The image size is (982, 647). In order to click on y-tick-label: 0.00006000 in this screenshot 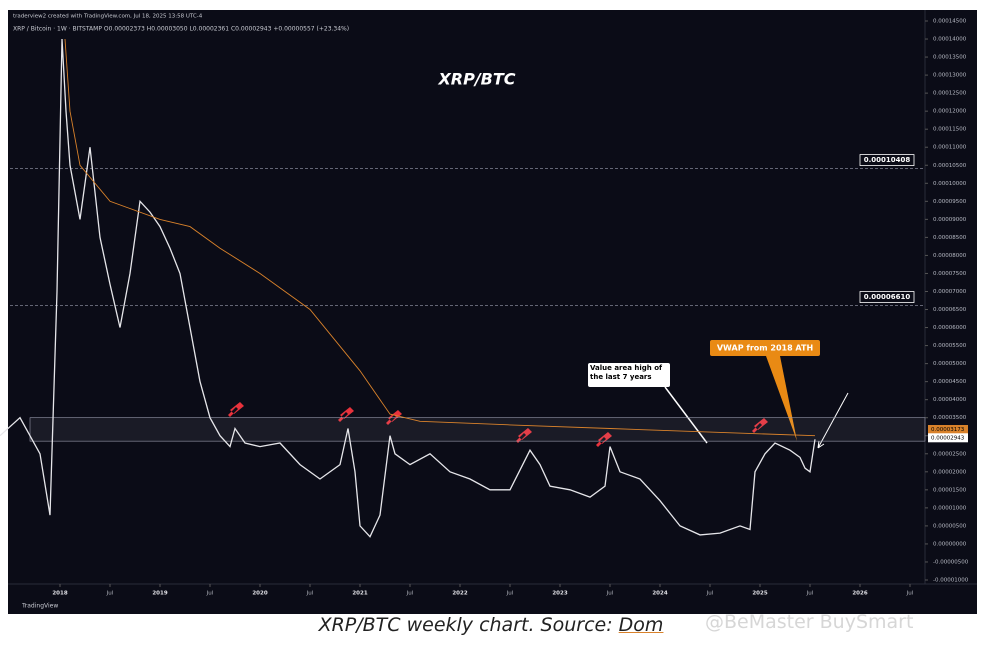, I will do `click(950, 328)`.